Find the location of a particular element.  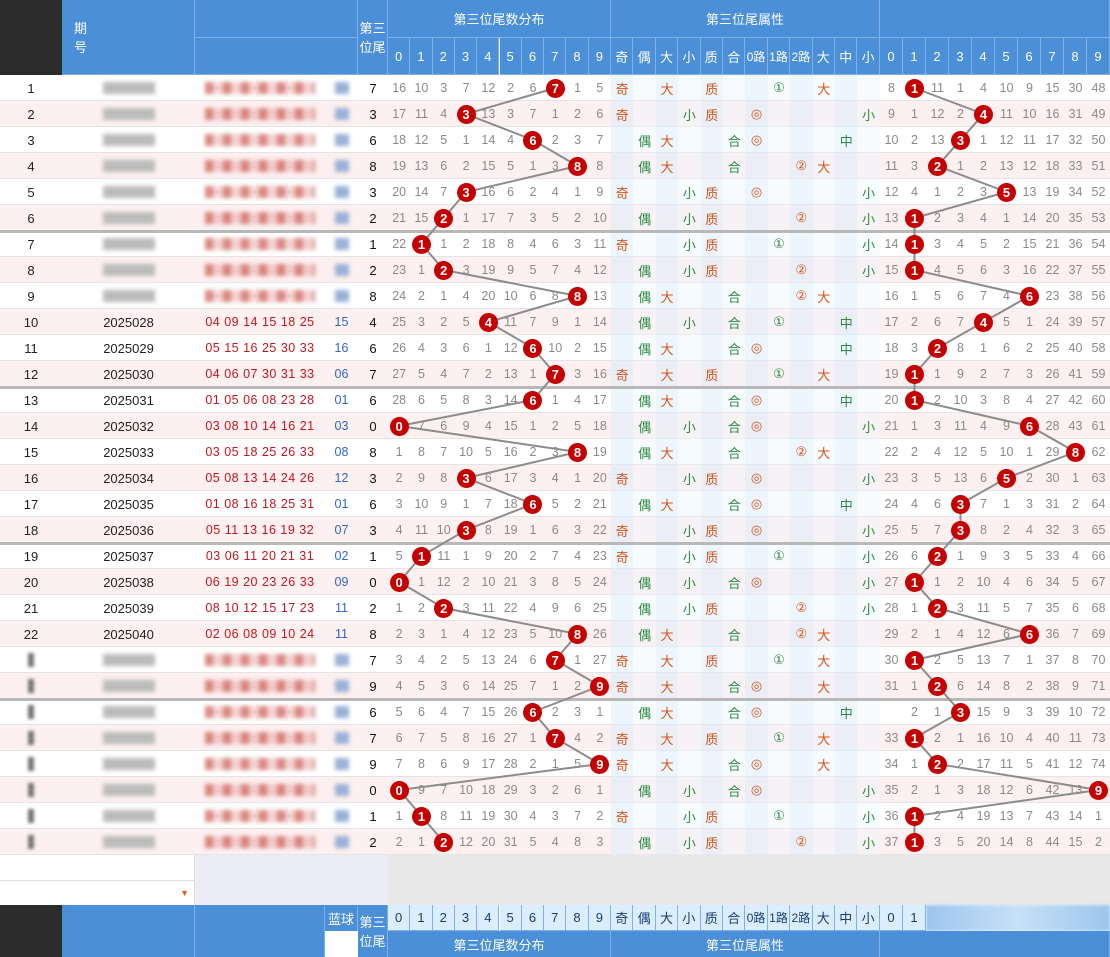

right-cell: 11 is located at coordinates (1029, 140).